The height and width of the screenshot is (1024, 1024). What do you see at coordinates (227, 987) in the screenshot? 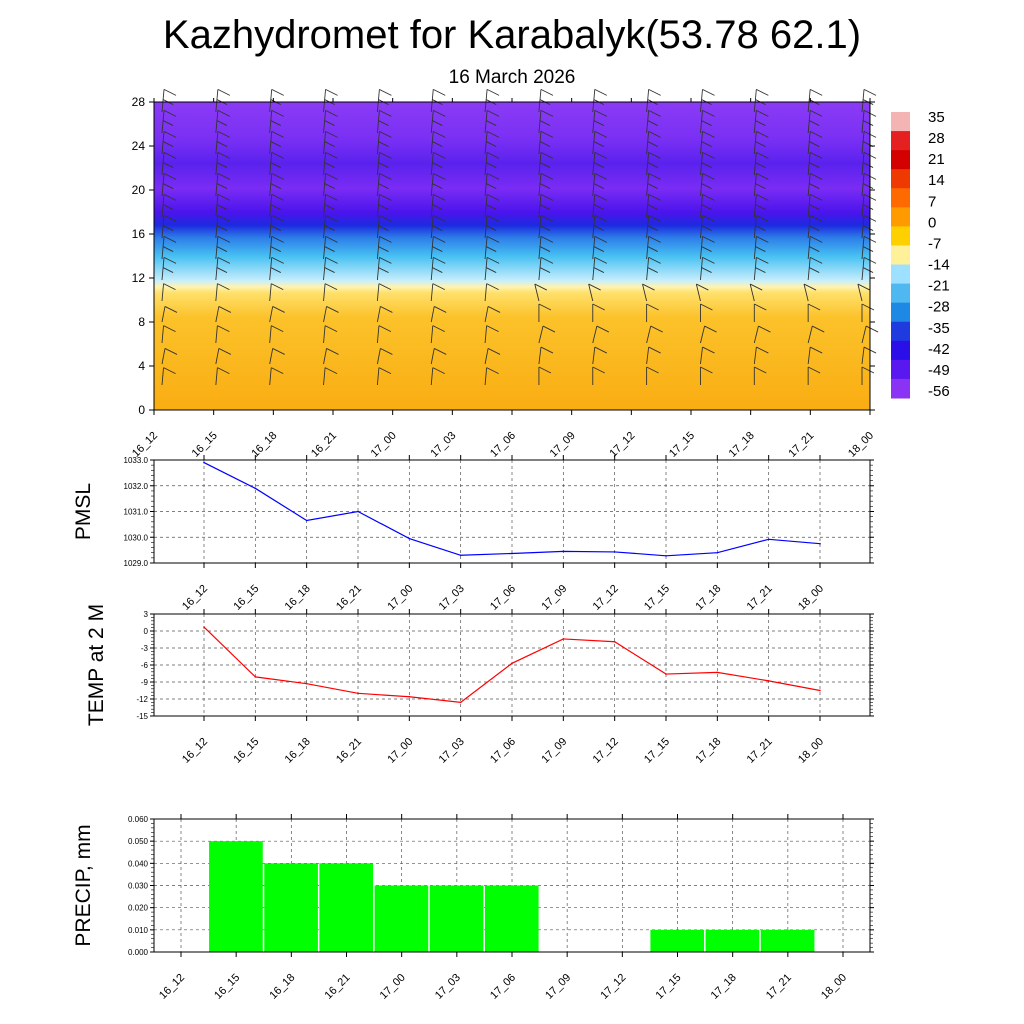
I see `x-tick-label: 16_15` at bounding box center [227, 987].